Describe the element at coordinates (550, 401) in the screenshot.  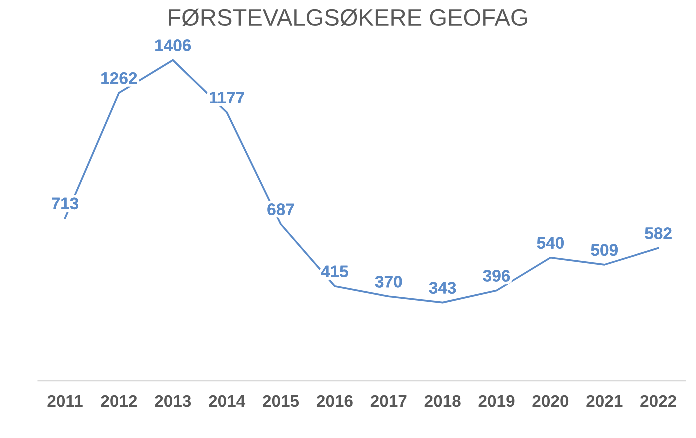
I see `x-tick-label: 2020` at that location.